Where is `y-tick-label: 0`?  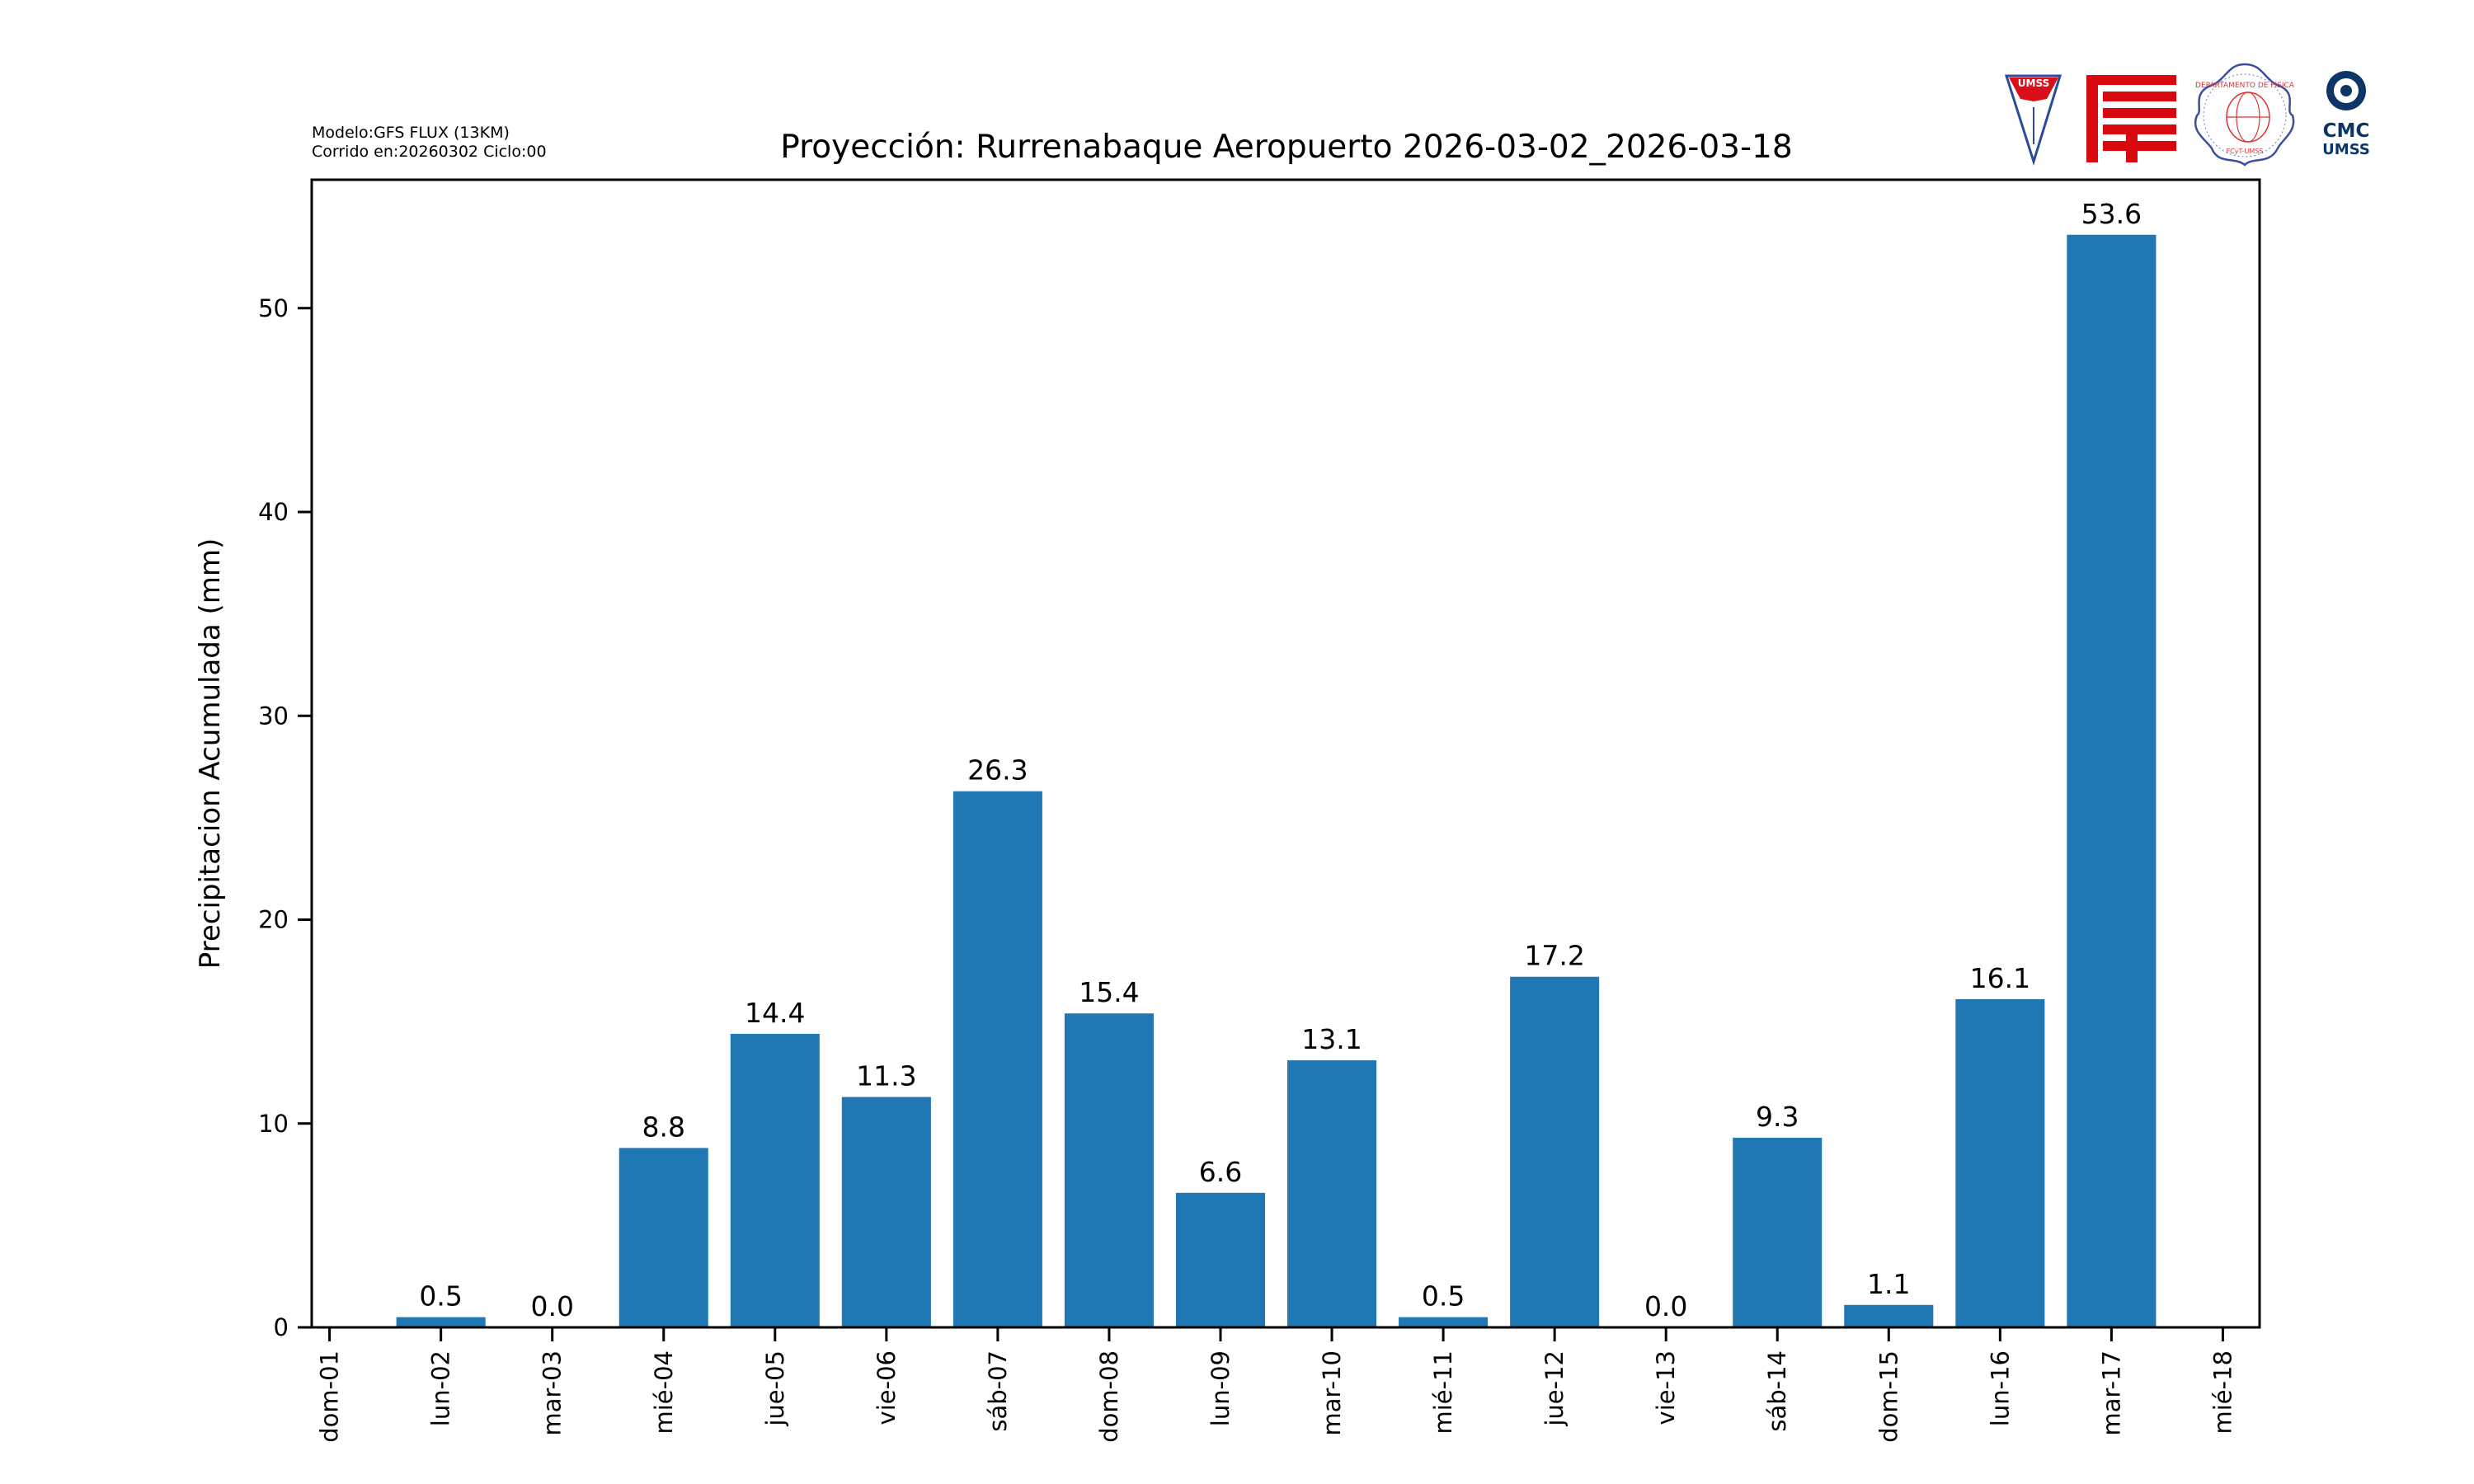
y-tick-label: 0 is located at coordinates (281, 1327).